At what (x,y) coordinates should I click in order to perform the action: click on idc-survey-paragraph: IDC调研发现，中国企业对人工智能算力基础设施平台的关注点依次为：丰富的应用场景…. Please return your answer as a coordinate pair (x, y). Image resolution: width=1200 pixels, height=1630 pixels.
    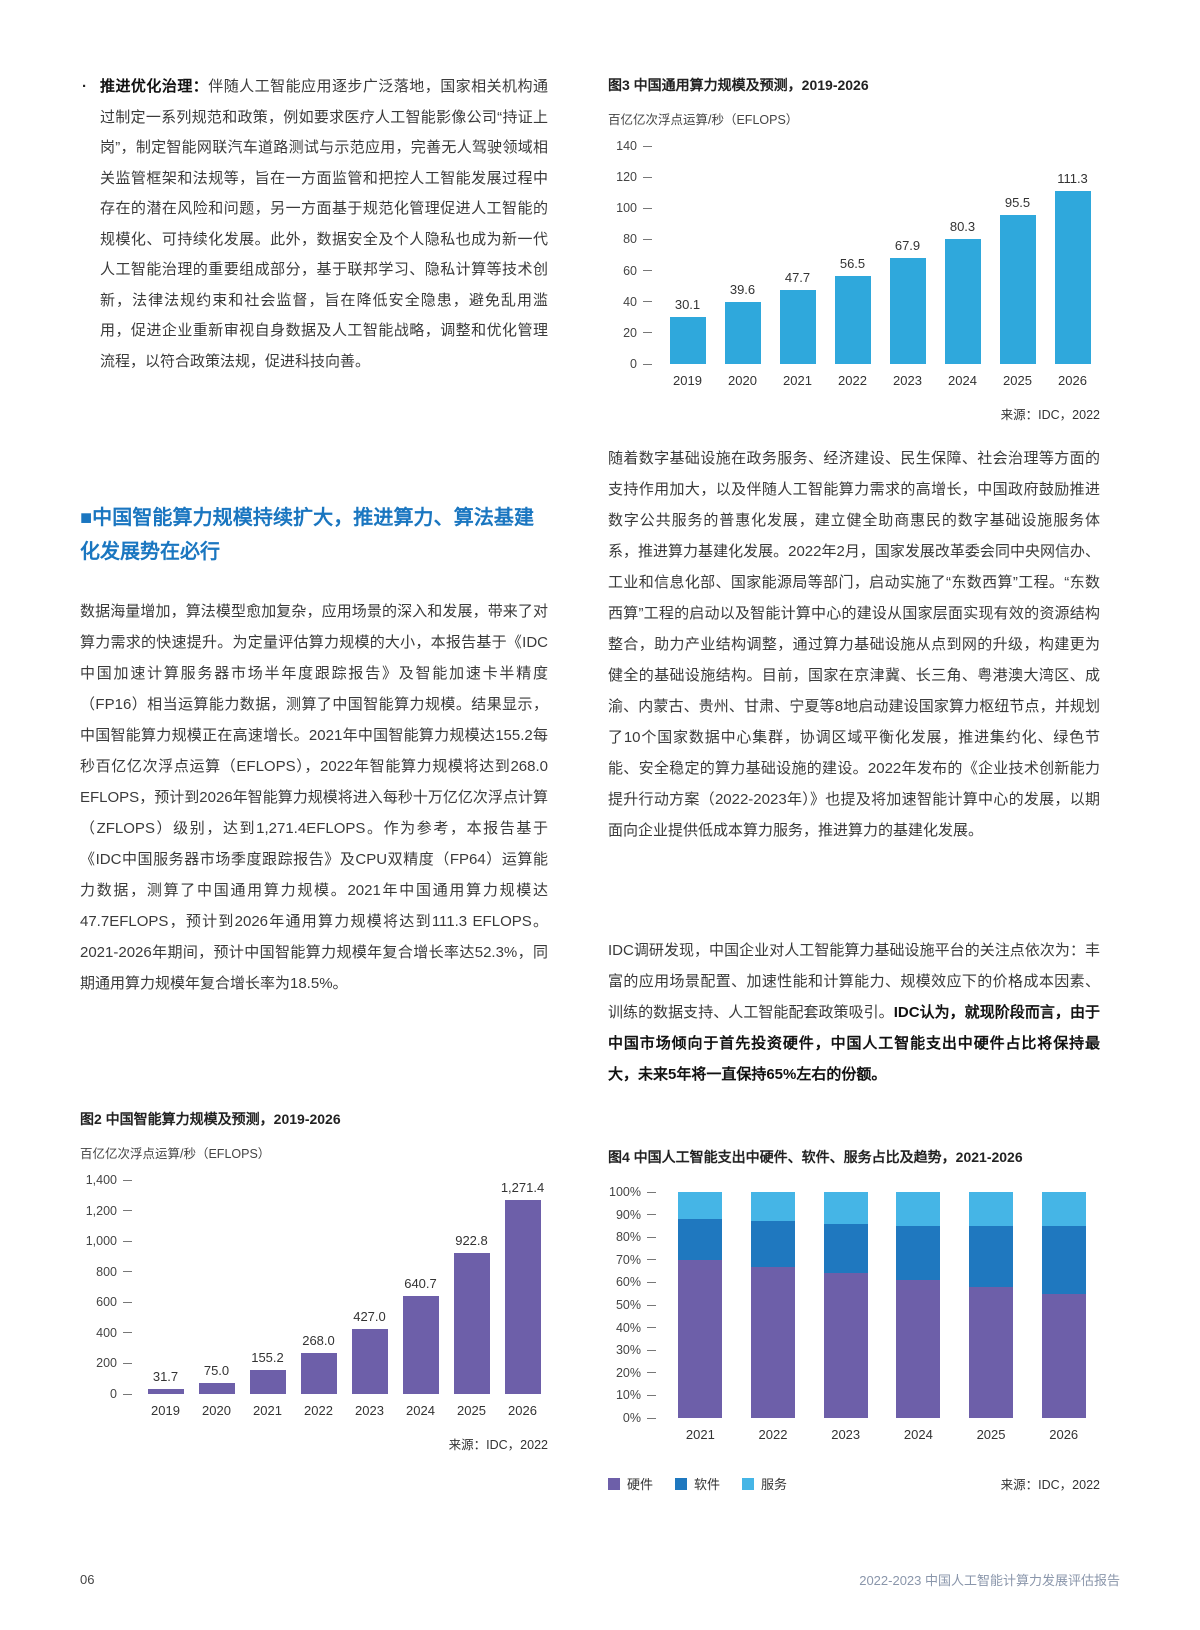
    Looking at the image, I should click on (854, 1012).